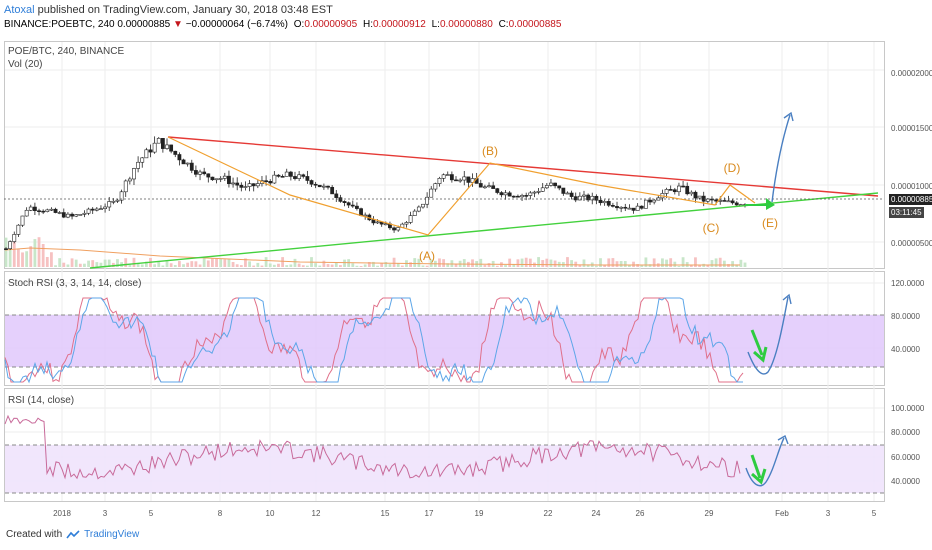 This screenshot has width=932, height=550. I want to click on stoch-tick: 40.0000, so click(905, 349).